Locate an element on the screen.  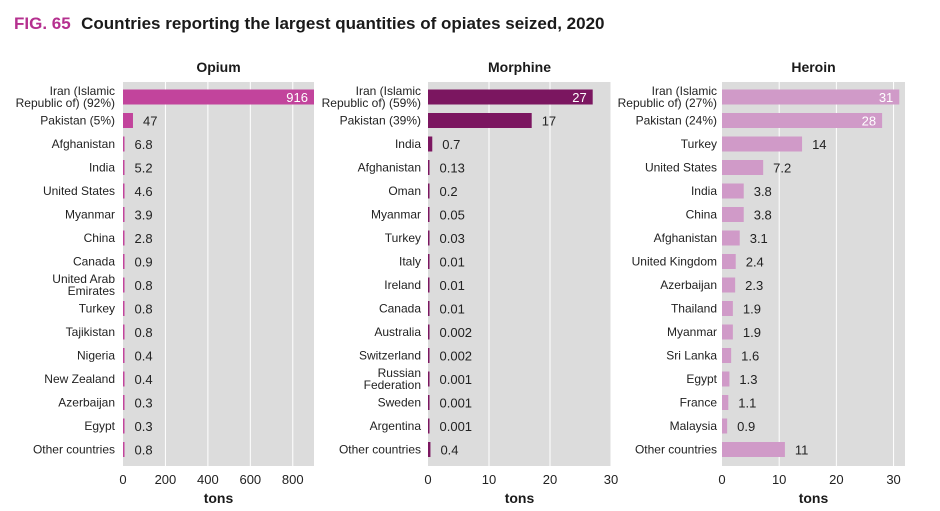
heroin-value-label: 28 is located at coordinates (869, 121).